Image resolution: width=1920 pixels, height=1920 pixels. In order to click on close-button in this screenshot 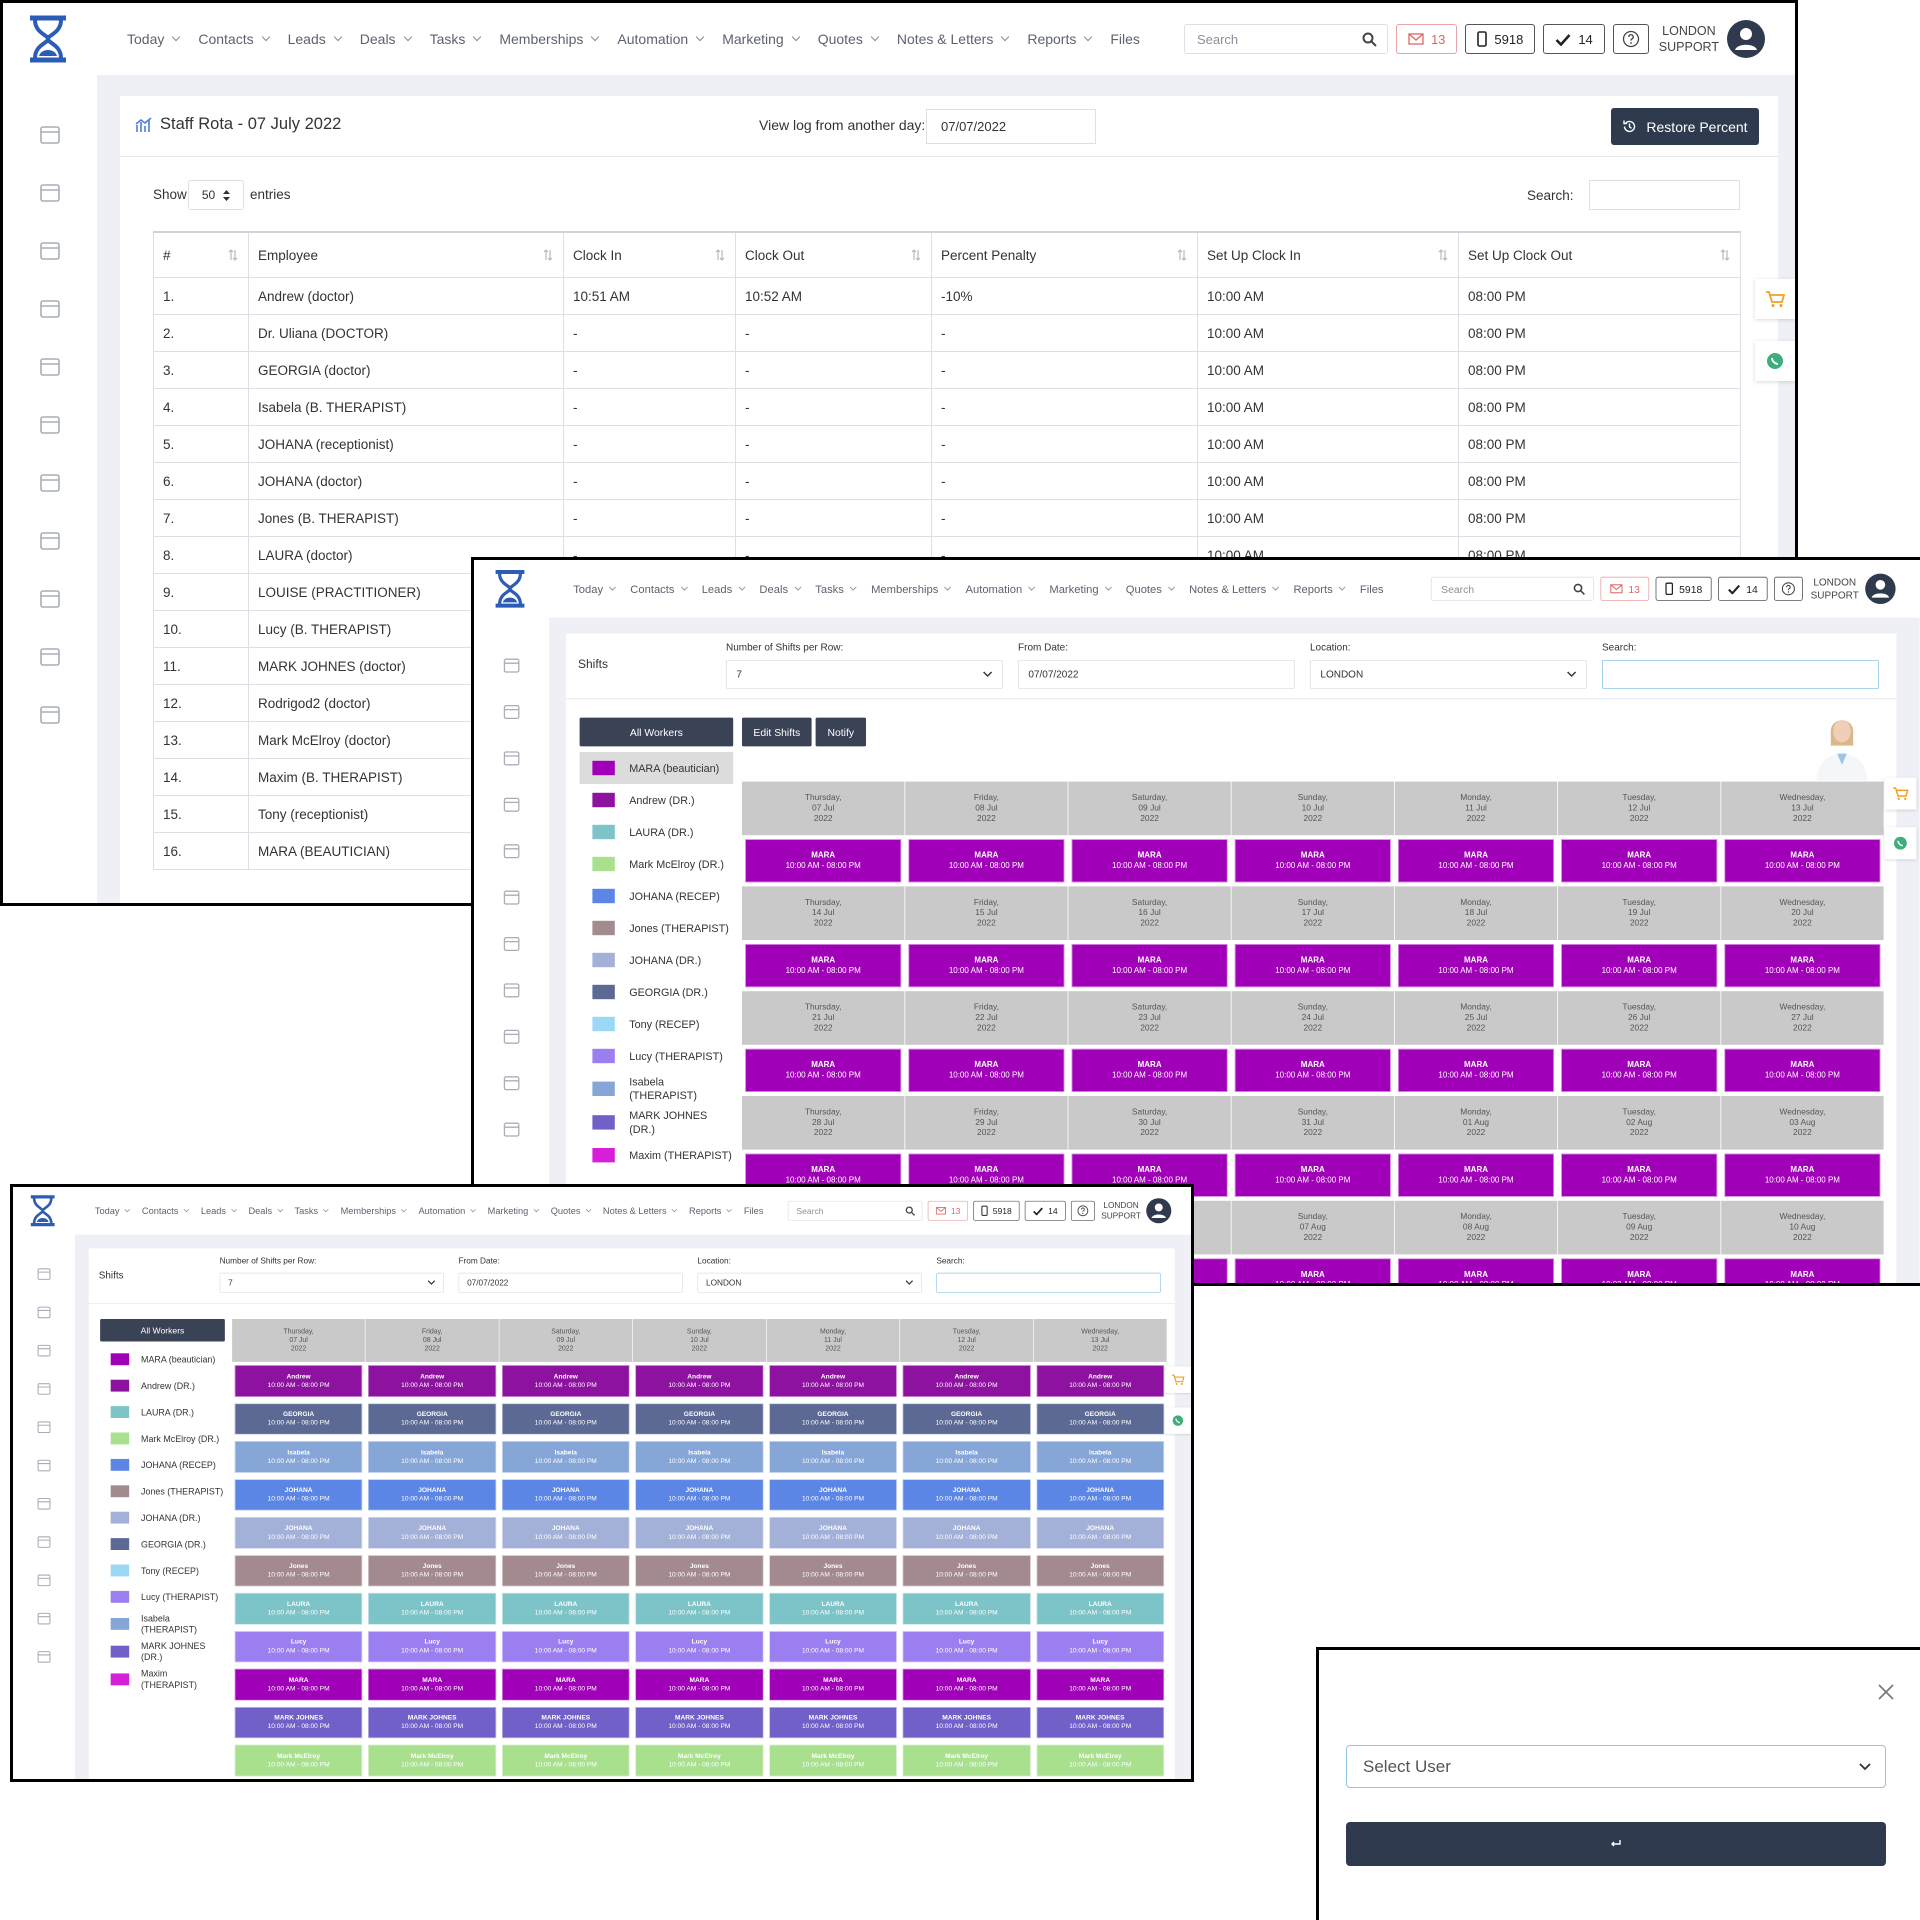, I will do `click(1886, 1692)`.